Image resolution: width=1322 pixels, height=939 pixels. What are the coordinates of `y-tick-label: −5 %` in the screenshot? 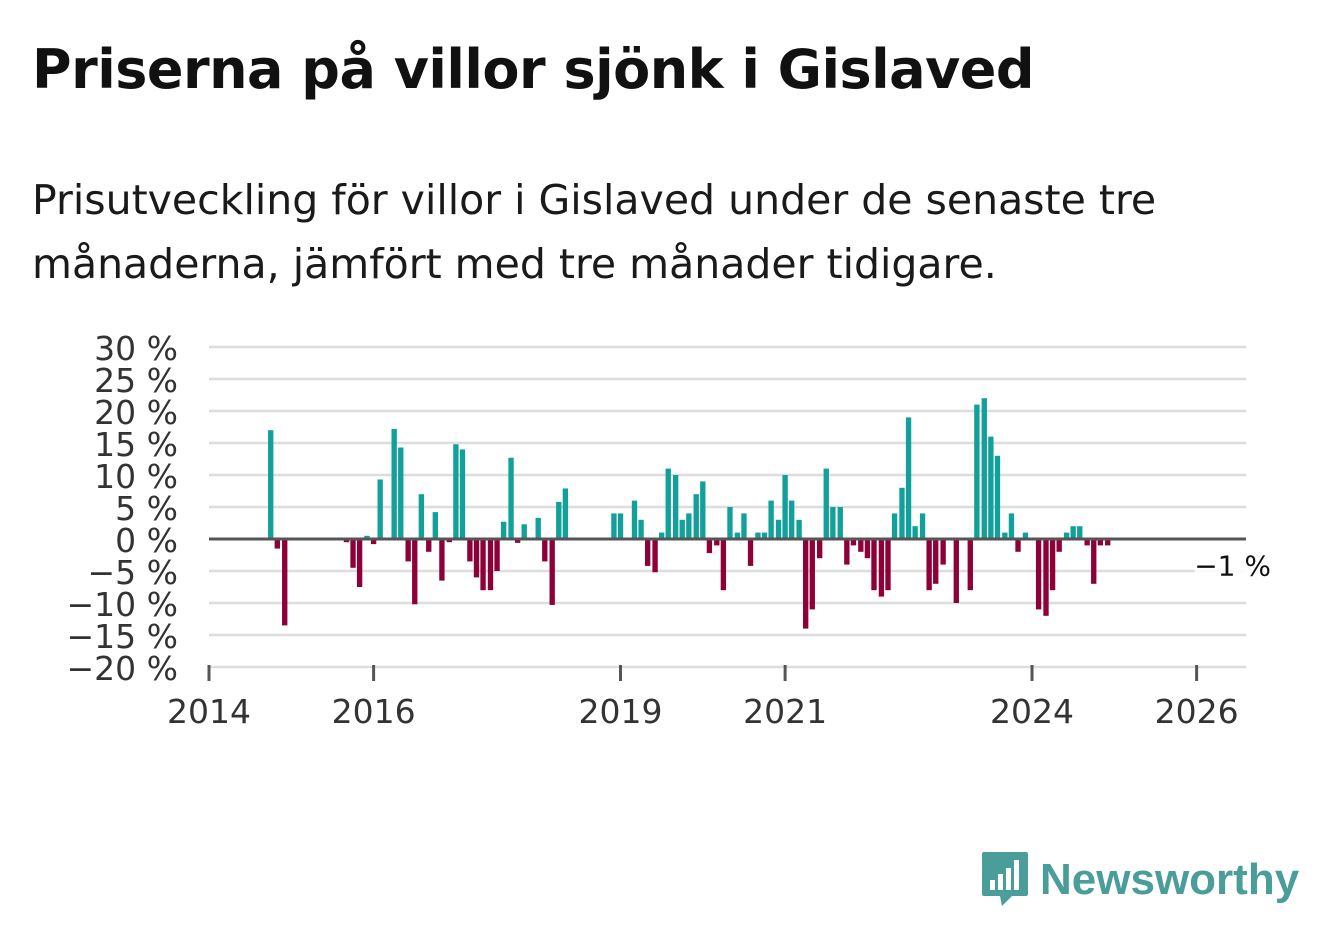 It's located at (133, 572).